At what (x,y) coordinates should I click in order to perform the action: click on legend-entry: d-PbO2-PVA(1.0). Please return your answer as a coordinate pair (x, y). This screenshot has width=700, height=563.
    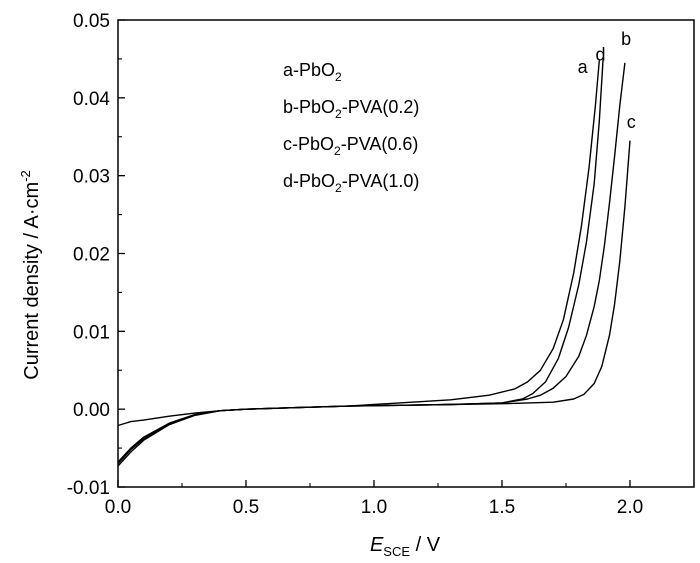
    Looking at the image, I should click on (351, 183).